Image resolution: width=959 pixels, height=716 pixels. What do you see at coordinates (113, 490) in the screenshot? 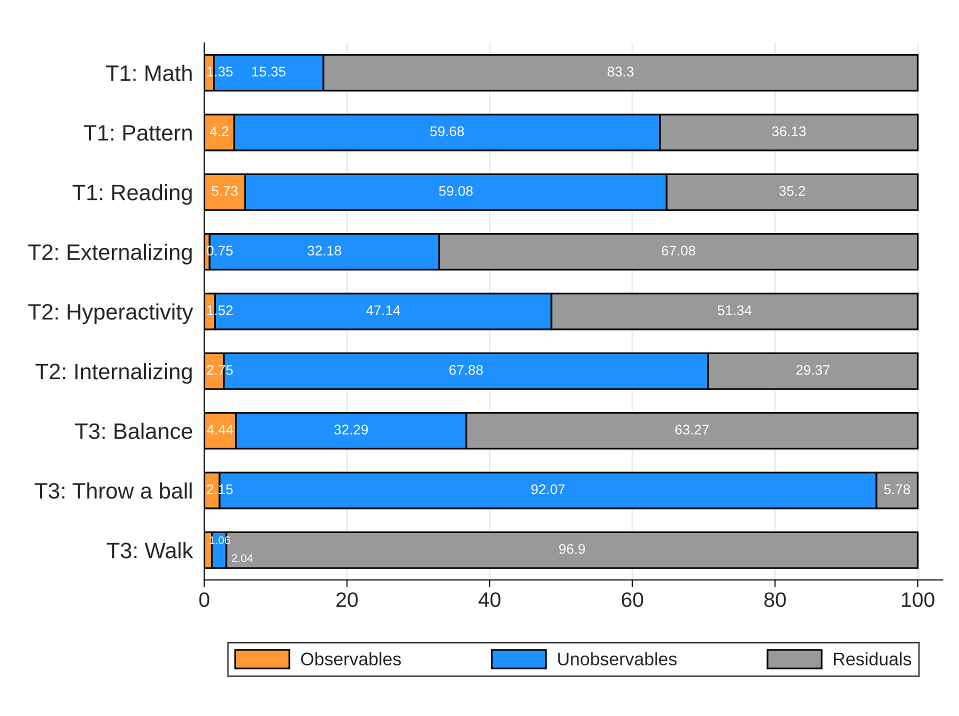
I see `y-tick-label: T3: Throw a ball` at bounding box center [113, 490].